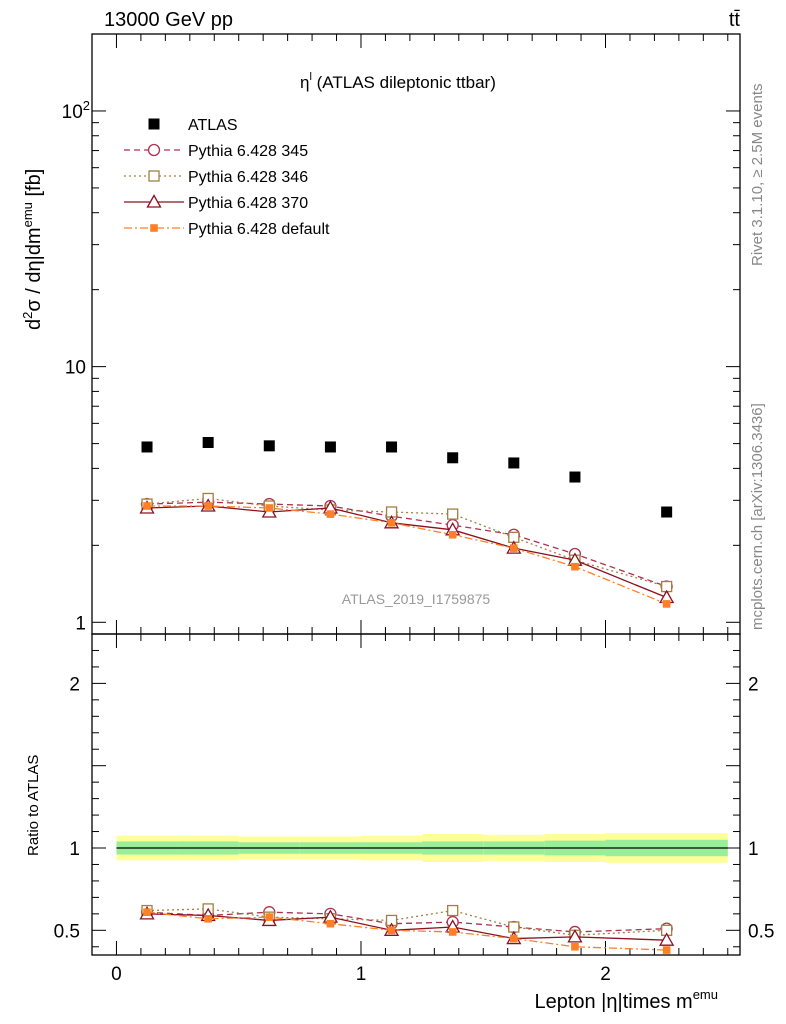 This screenshot has height=1024, width=786. Describe the element at coordinates (213, 125) in the screenshot. I see `legend-label: ATLAS` at that location.